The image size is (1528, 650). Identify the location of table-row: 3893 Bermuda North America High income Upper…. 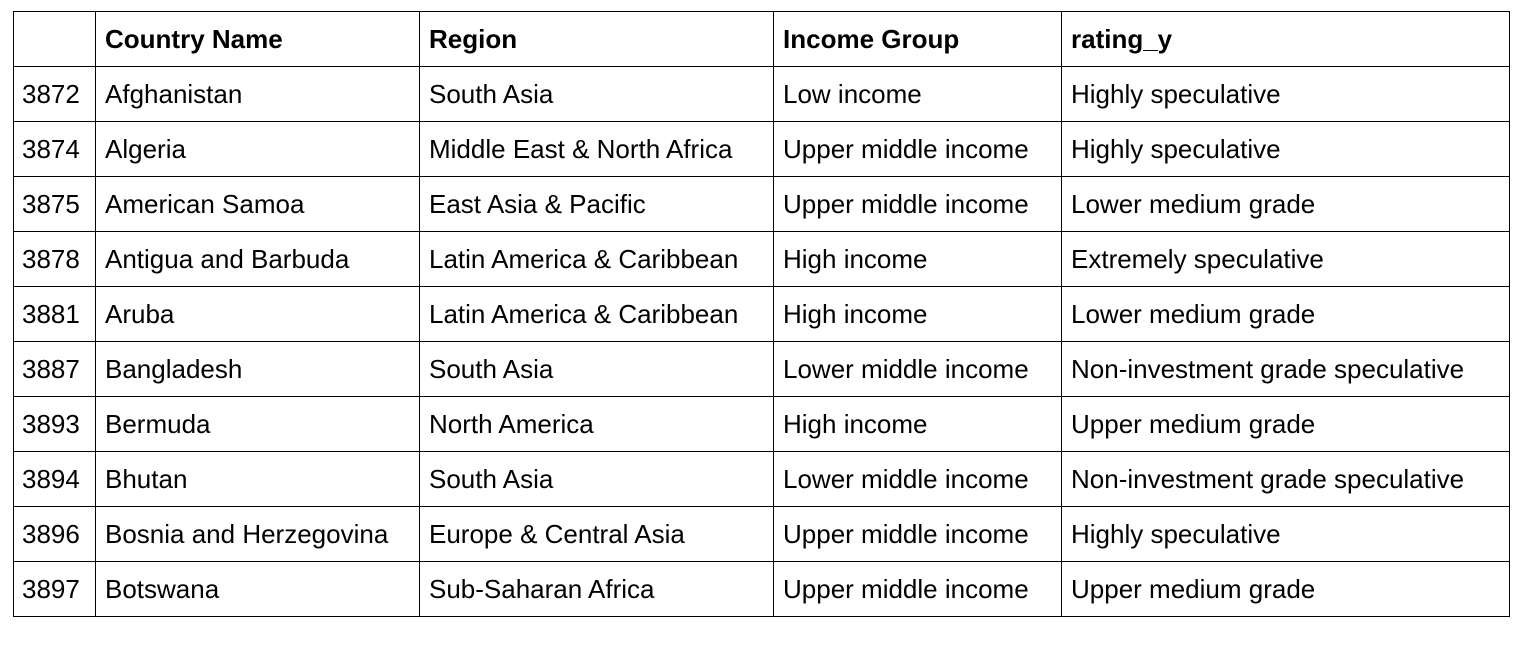
(761, 424).